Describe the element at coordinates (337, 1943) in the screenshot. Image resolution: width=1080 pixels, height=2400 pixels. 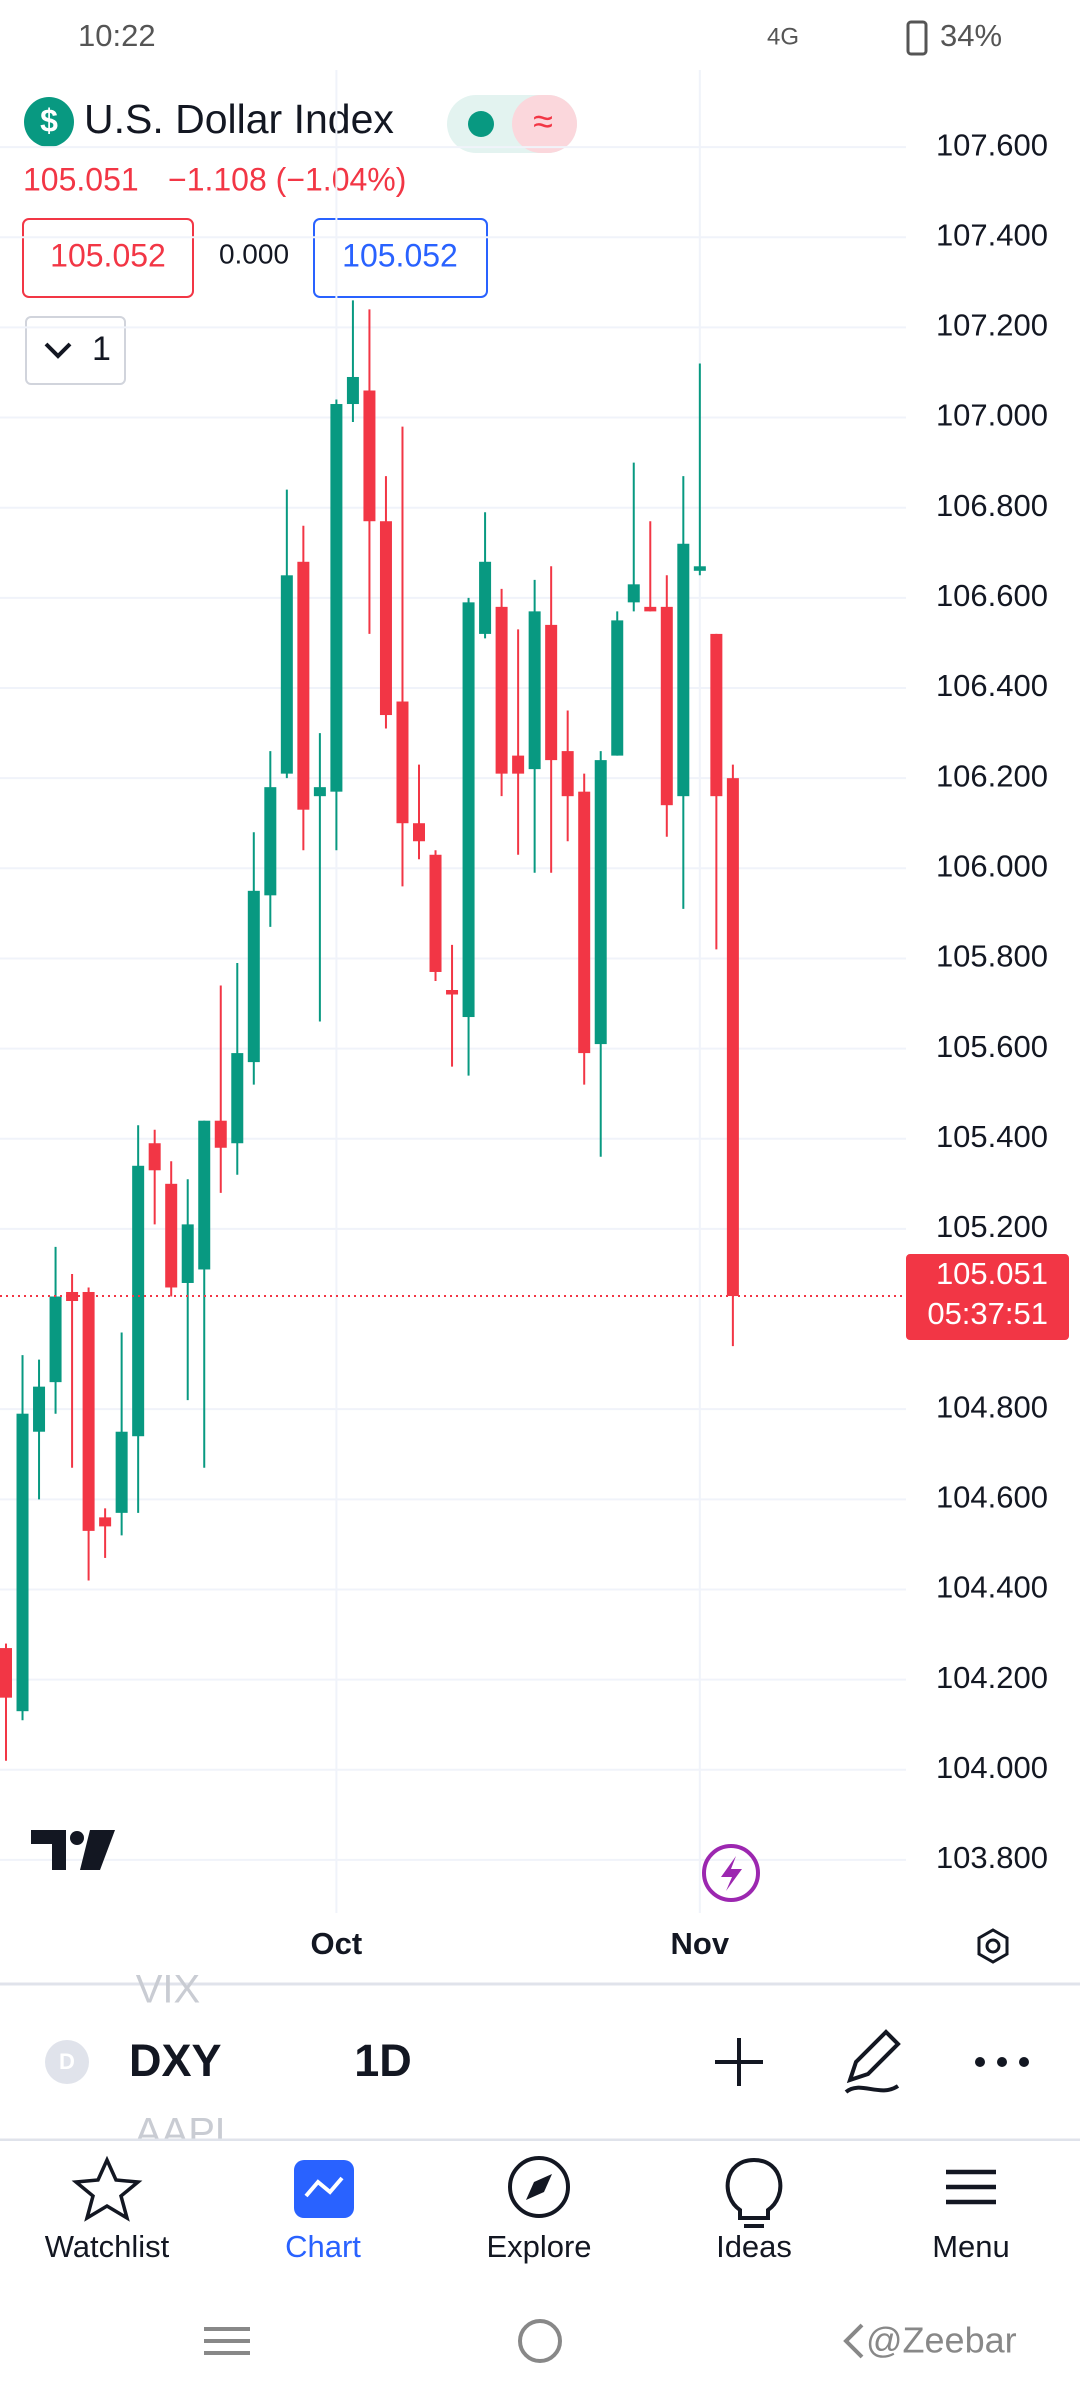
I see `x-tick-label: Oct` at that location.